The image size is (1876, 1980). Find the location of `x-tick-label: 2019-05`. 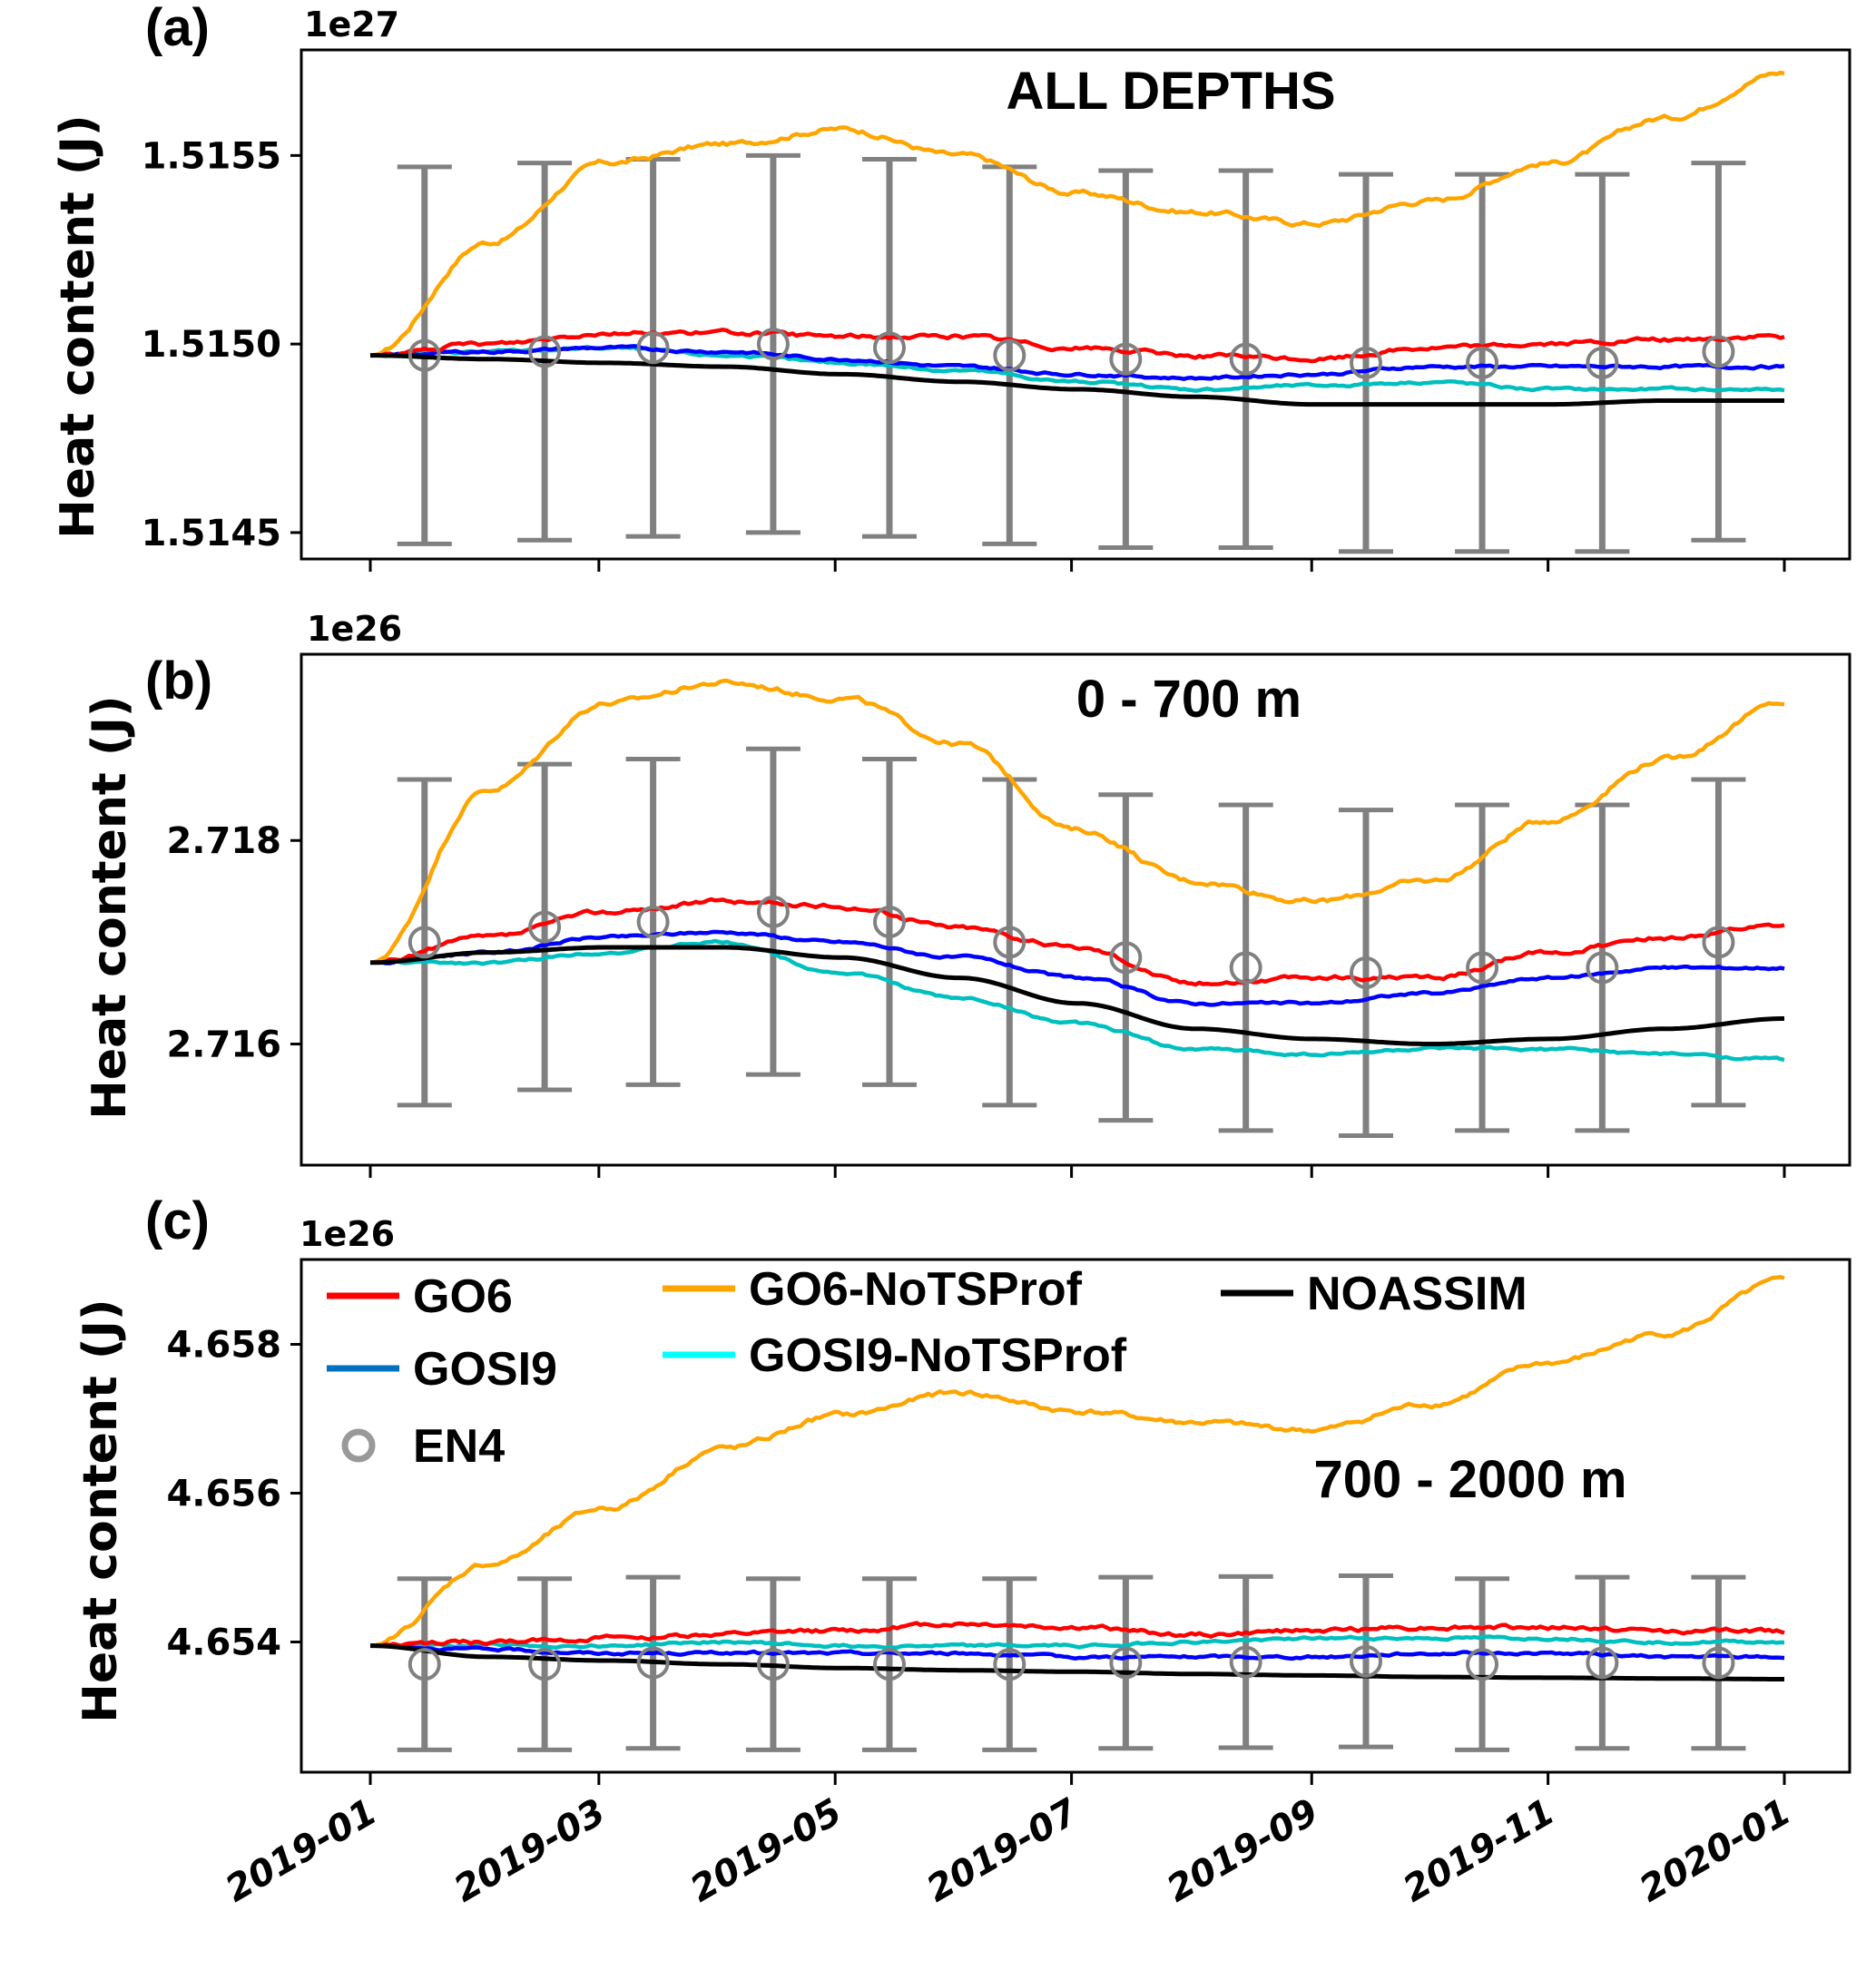

x-tick-label: 2019-05 is located at coordinates (766, 1851).